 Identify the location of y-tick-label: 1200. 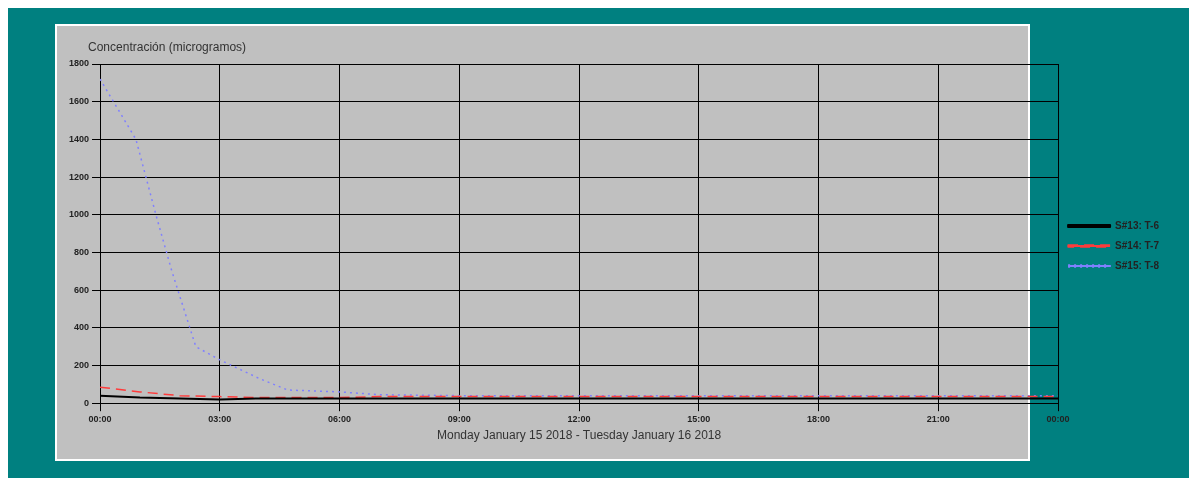
(79, 176).